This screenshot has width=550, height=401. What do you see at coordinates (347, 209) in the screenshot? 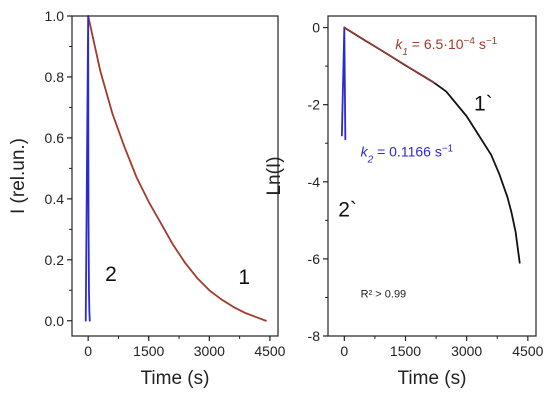
I see `curve-label: 2`` at bounding box center [347, 209].